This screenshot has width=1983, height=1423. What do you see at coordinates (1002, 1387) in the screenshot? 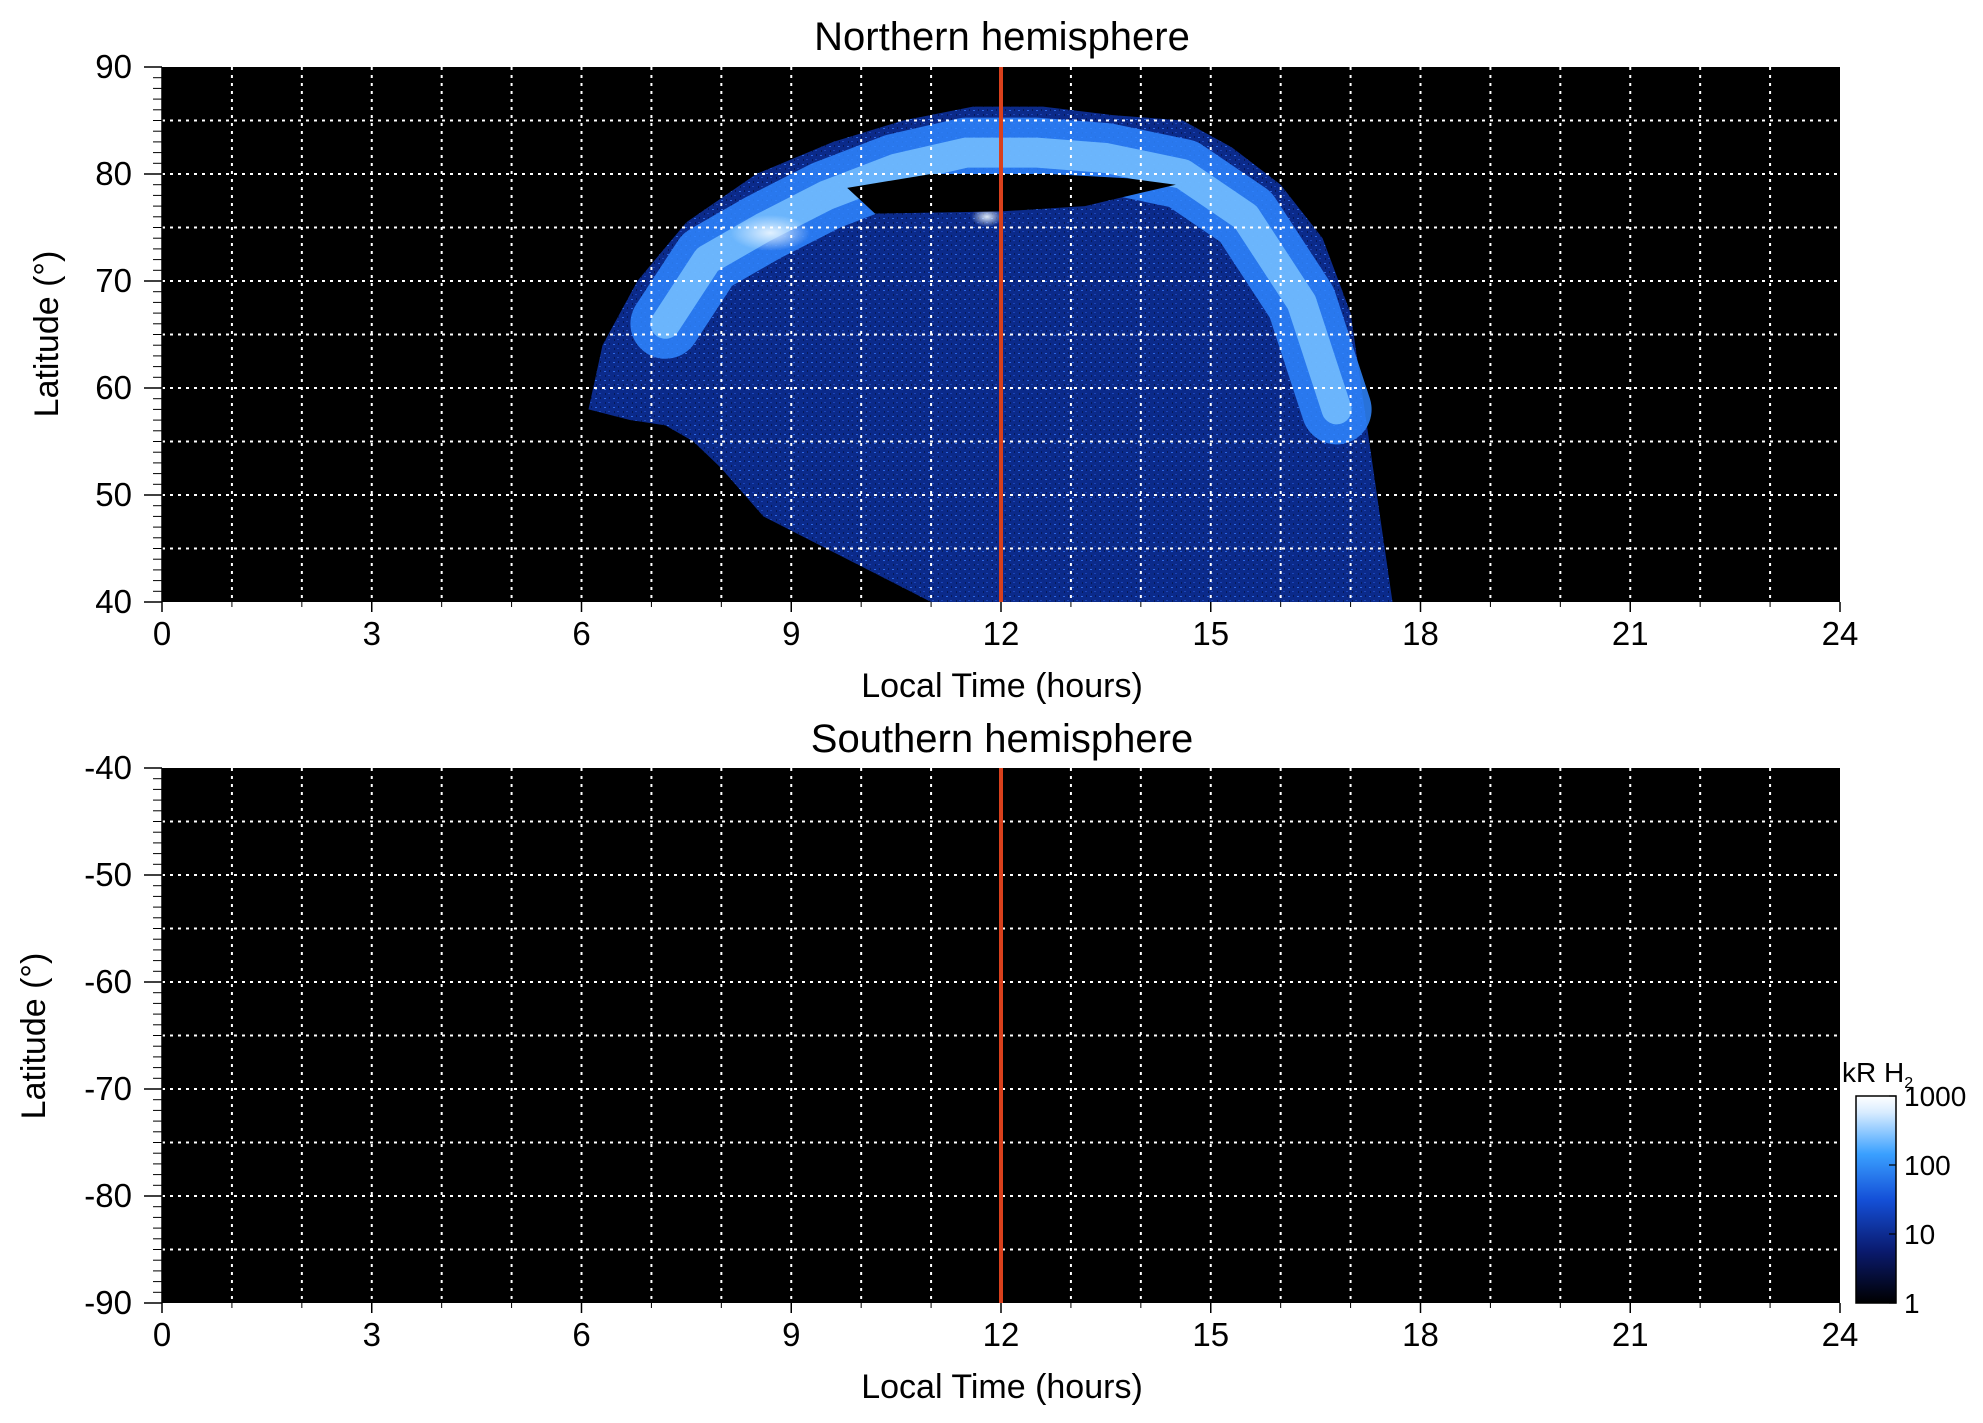
I see `south-xlabel: Local Time (hours)` at bounding box center [1002, 1387].